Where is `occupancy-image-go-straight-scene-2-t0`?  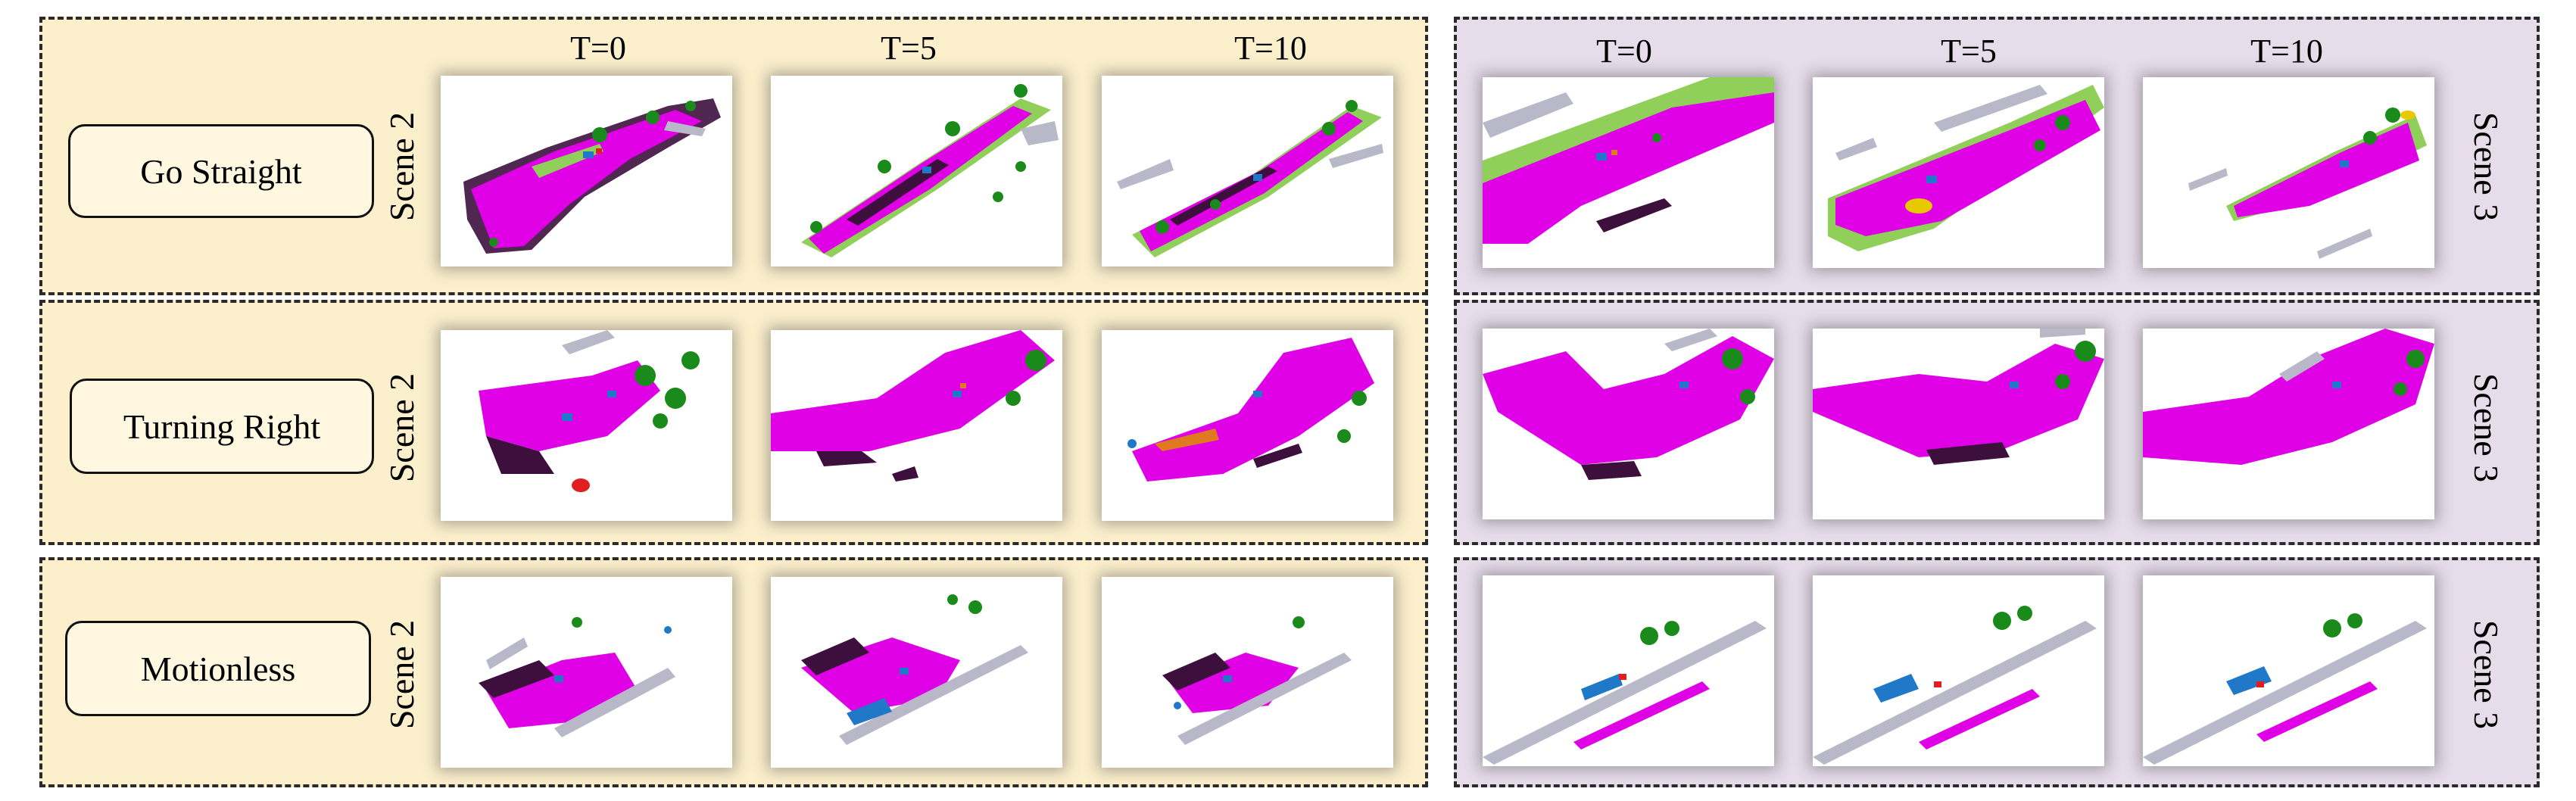
occupancy-image-go-straight-scene-2-t0 is located at coordinates (586, 171).